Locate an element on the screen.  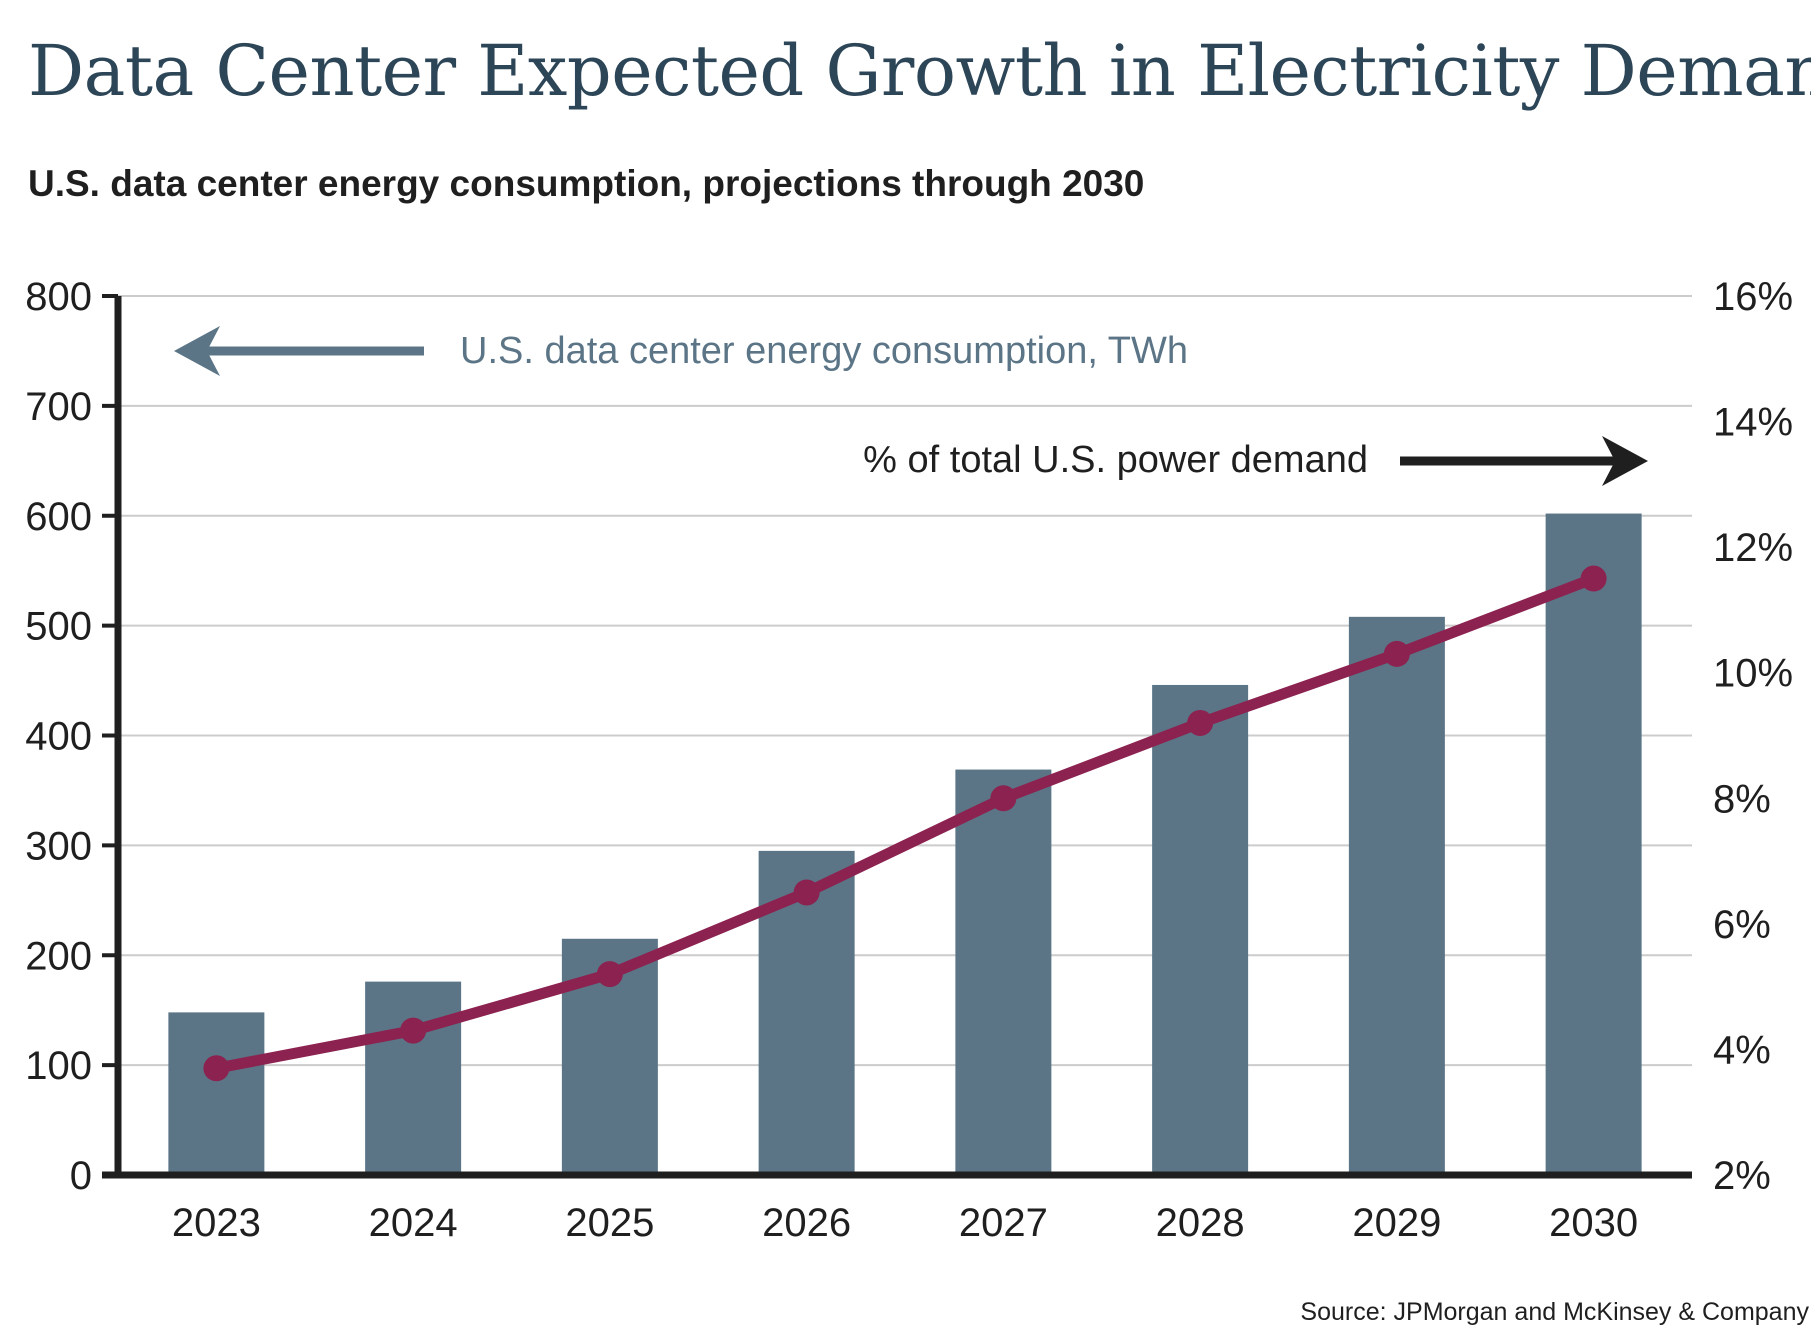
right-tick-label: 12% is located at coordinates (1753, 548).